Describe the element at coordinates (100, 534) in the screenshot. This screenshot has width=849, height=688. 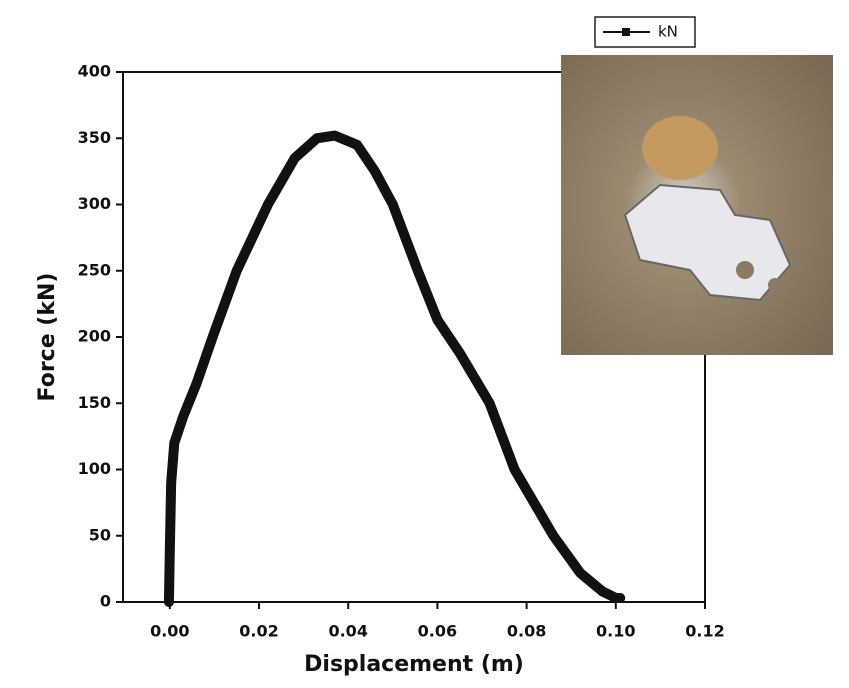
I see `y-tick-label: 50` at that location.